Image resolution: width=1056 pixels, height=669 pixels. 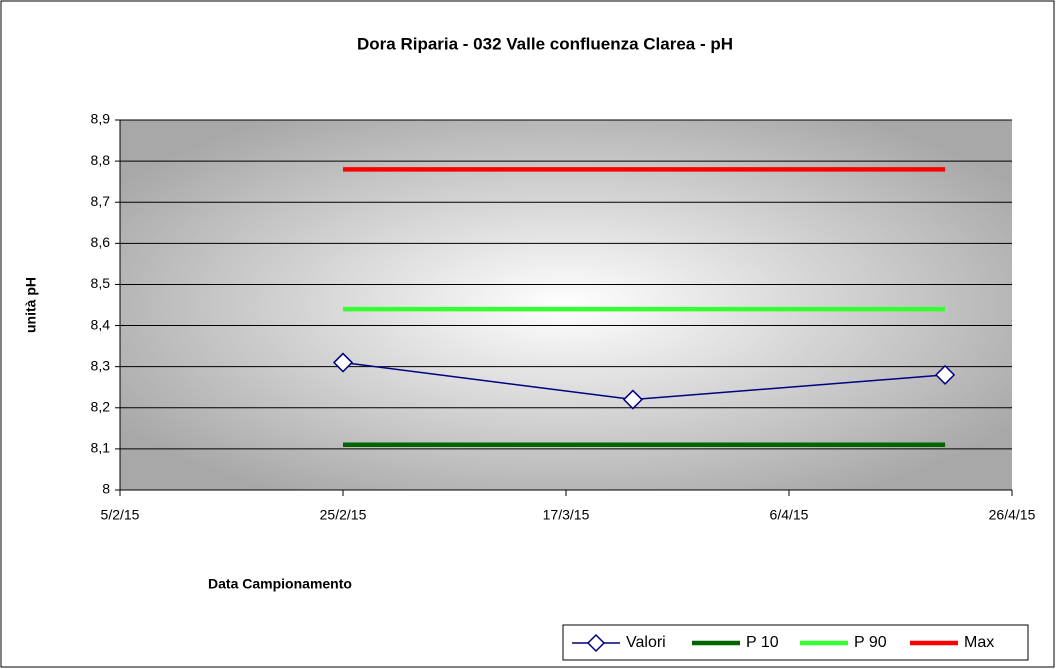 I want to click on y-tick-label: 8,4, so click(x=101, y=324).